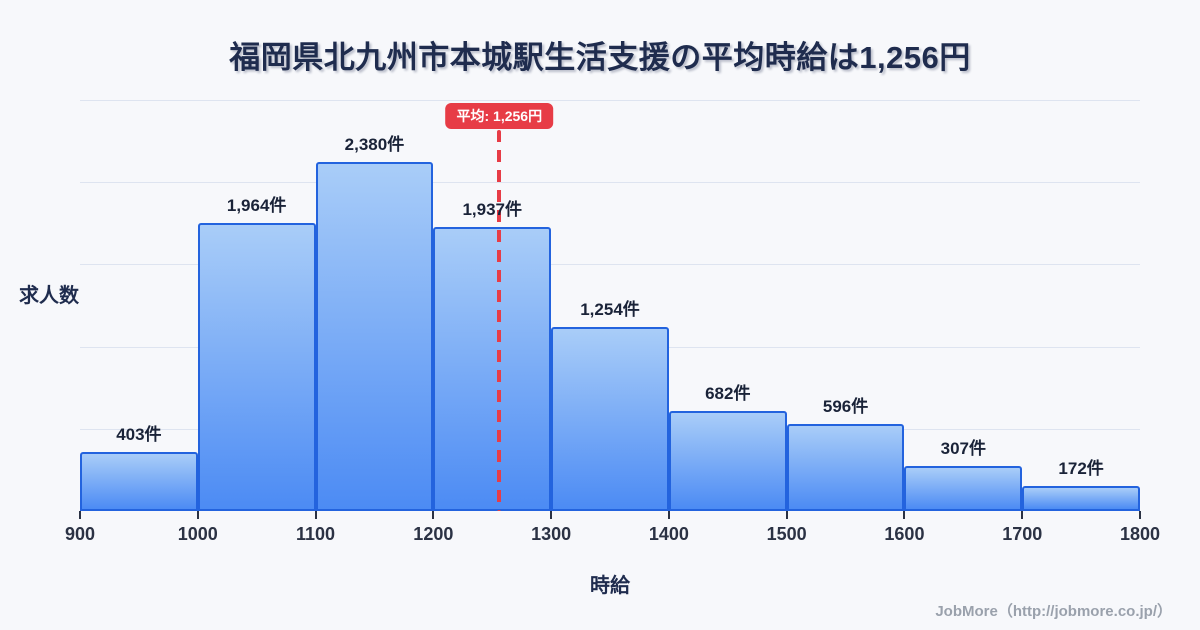 Image resolution: width=1200 pixels, height=630 pixels. What do you see at coordinates (786, 534) in the screenshot?
I see `x-axis-tick-label: 1500` at bounding box center [786, 534].